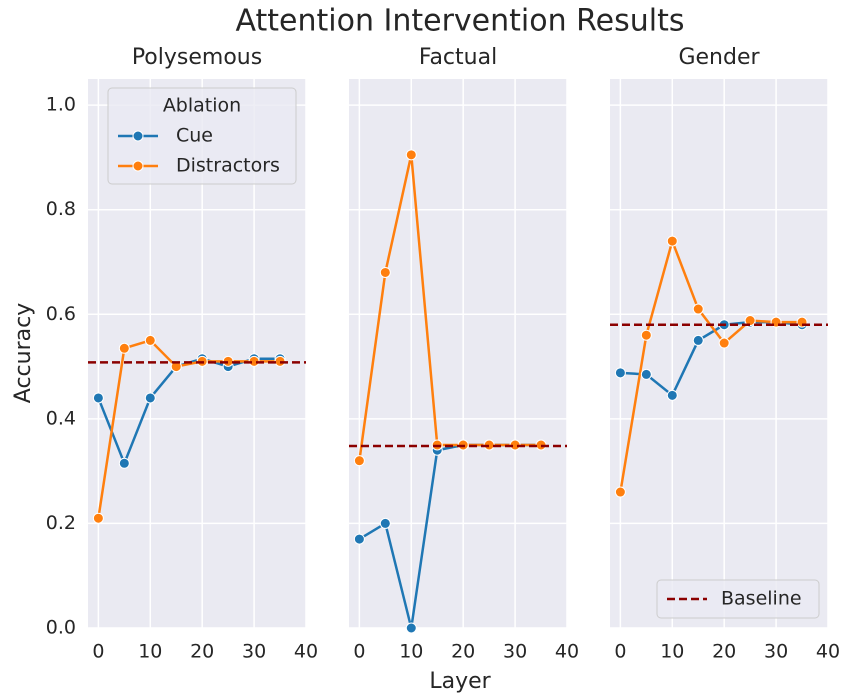 This screenshot has height=698, width=842. What do you see at coordinates (719, 57) in the screenshot?
I see `panel-title: Gender` at bounding box center [719, 57].